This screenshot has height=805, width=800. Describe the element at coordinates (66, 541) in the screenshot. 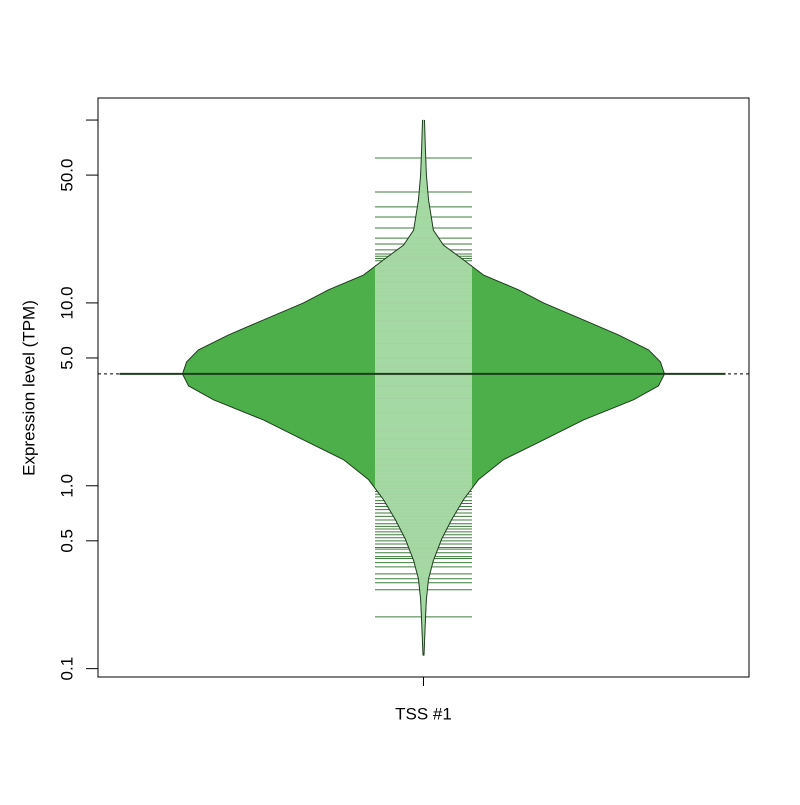

I see `y-tick-label: 0.5` at that location.